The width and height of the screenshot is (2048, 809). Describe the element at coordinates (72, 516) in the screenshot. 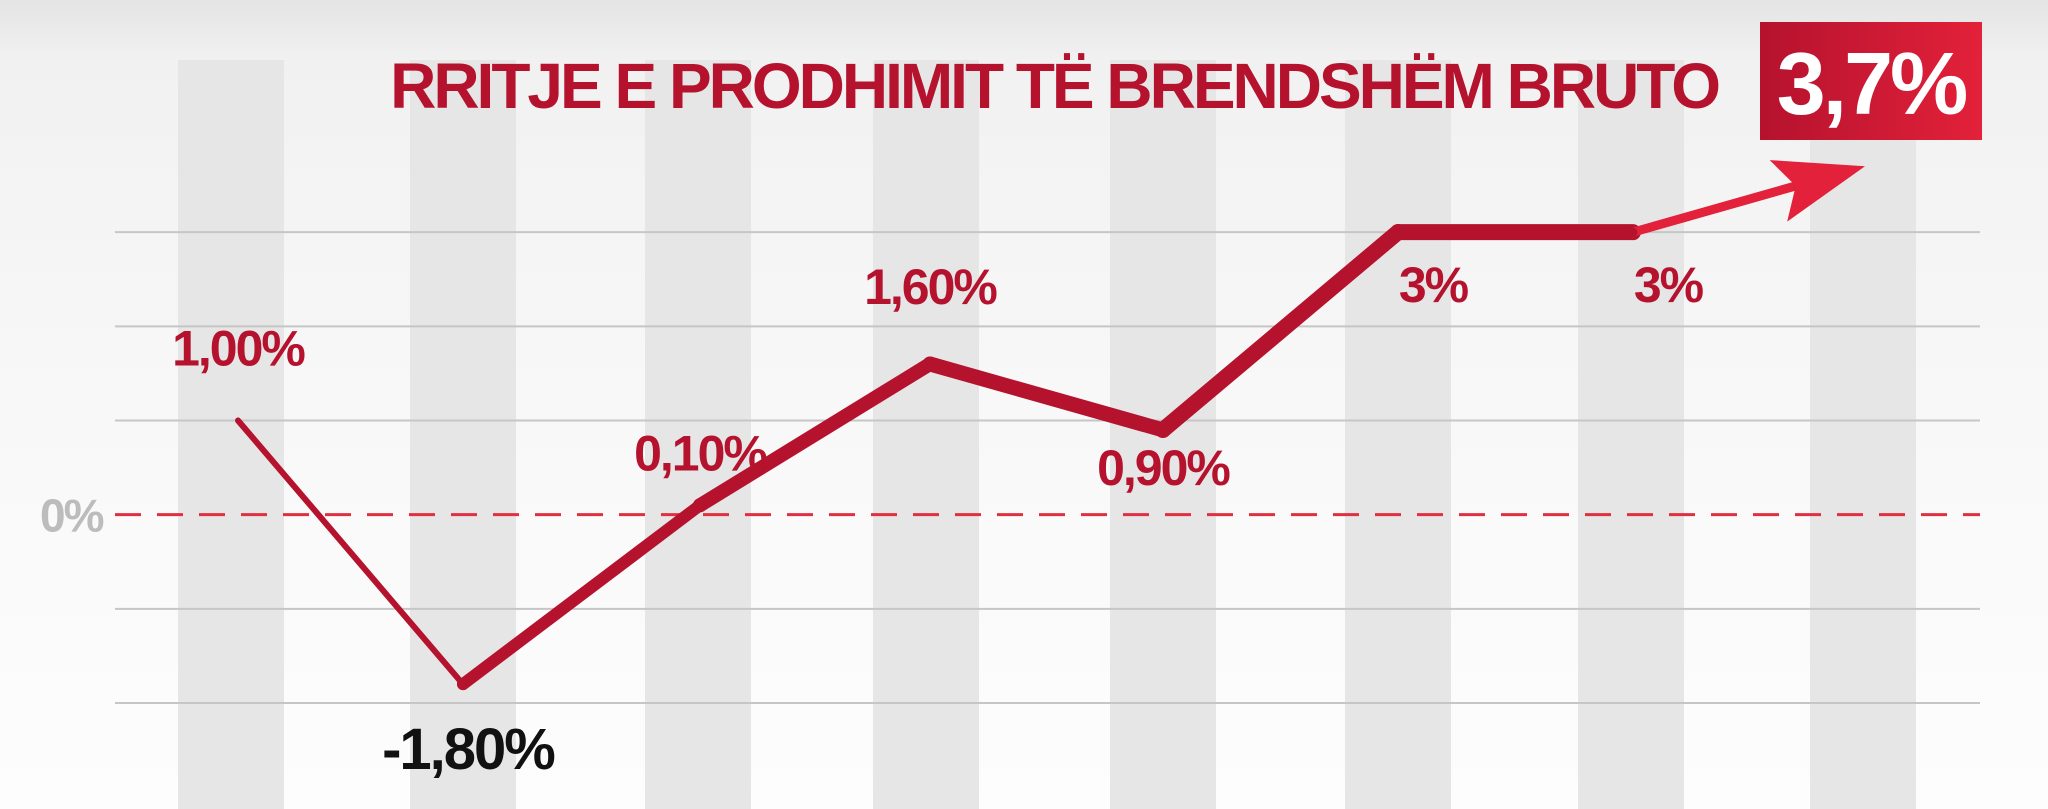

I see `zero-axis-label: 0%` at that location.